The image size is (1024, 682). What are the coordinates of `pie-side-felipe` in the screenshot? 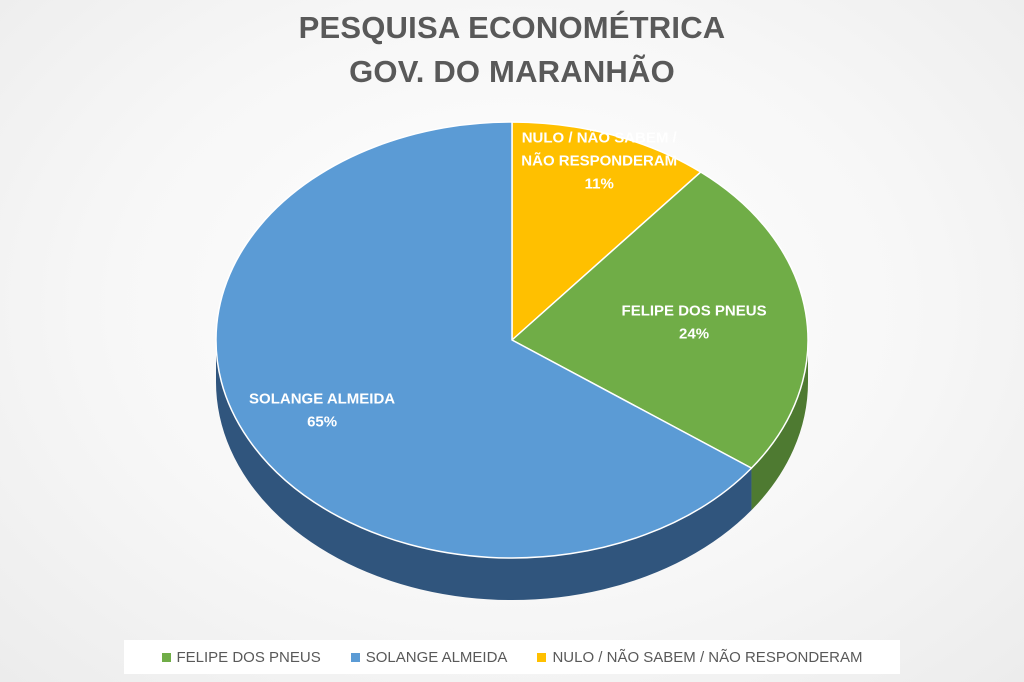 It's located at (780, 425).